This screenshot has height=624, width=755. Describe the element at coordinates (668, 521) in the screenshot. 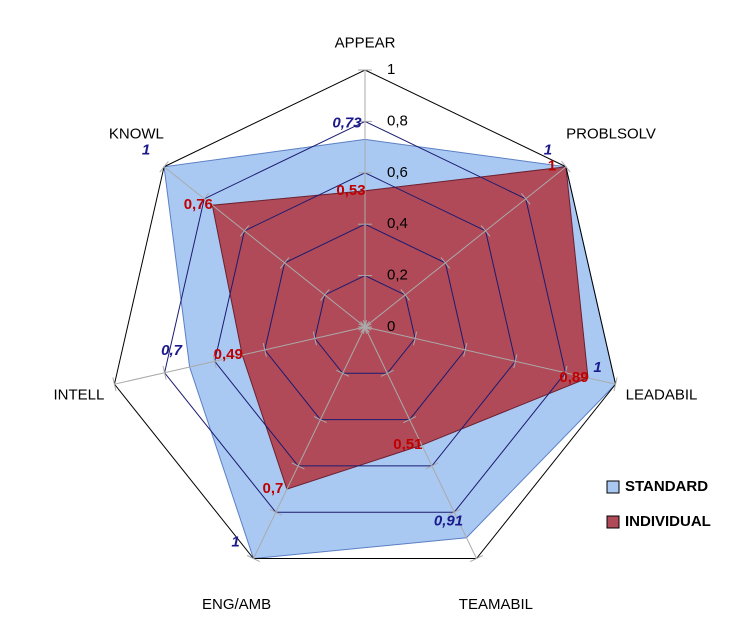

I see `legend-label: INDIVIDUAL` at that location.